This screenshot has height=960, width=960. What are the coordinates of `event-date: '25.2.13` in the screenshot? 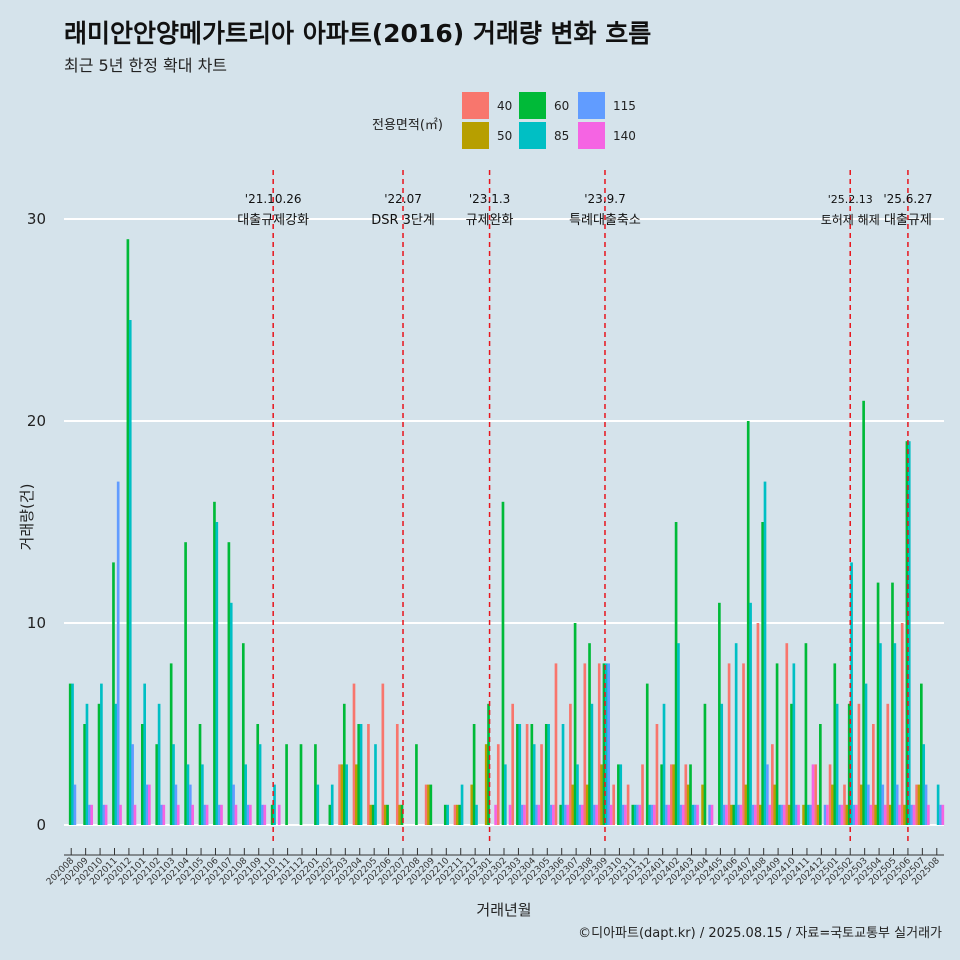 It's located at (850, 199).